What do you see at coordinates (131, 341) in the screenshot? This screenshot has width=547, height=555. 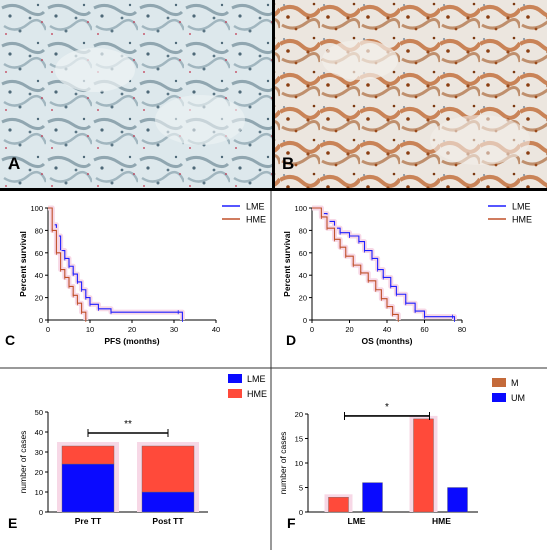 I see `x-axis-label: PFS (months)` at bounding box center [131, 341].